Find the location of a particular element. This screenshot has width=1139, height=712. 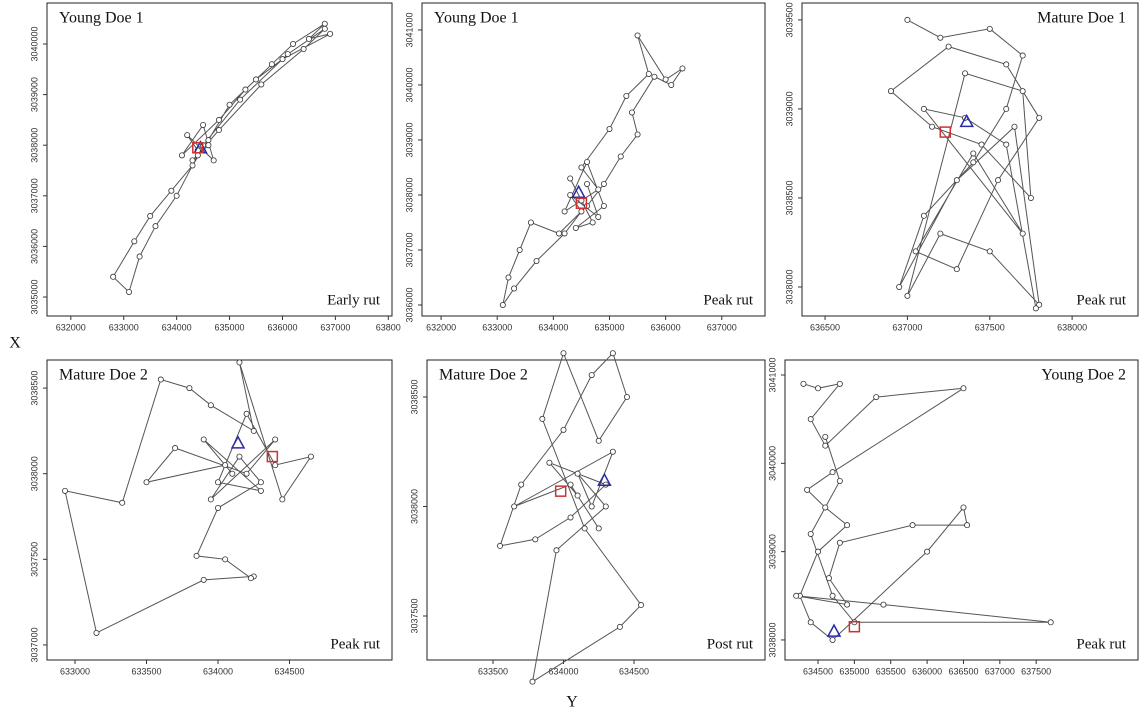

y-tick-label: 3041000 is located at coordinates (409, 29).